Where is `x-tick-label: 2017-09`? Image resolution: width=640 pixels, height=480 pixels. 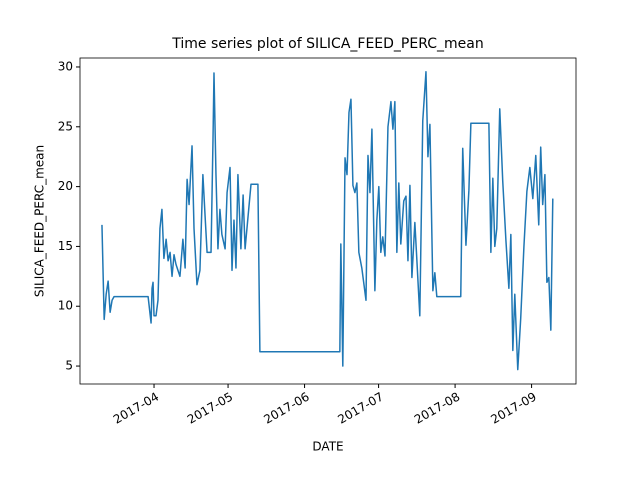 x-tick-label: 2017-09 is located at coordinates (513, 408).